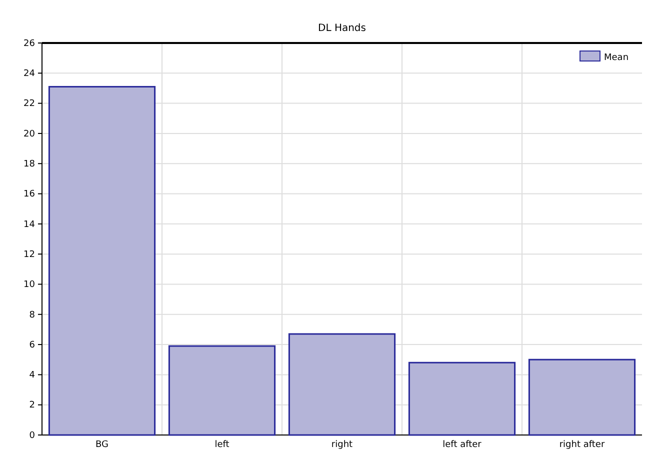 The image size is (650, 457). Describe the element at coordinates (342, 445) in the screenshot. I see `x-tick-label: right` at that location.